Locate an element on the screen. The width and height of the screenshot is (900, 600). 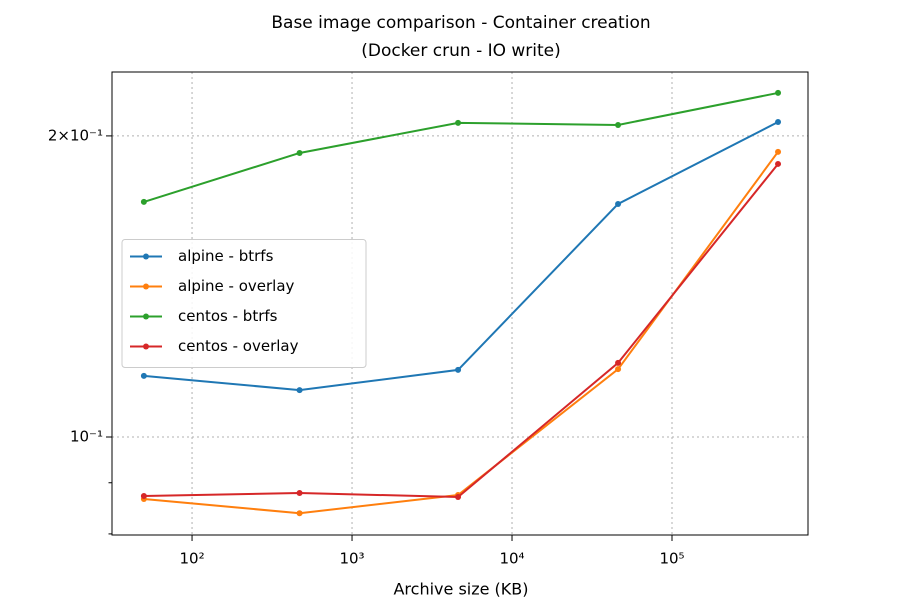
x-tick-label: 10³ is located at coordinates (351, 559).